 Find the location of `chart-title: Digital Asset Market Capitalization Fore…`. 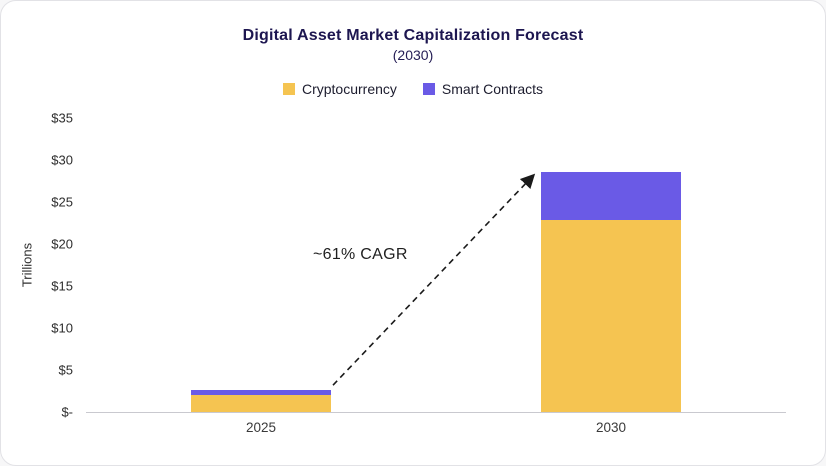

chart-title: Digital Asset Market Capitalization Fore… is located at coordinates (413, 35).